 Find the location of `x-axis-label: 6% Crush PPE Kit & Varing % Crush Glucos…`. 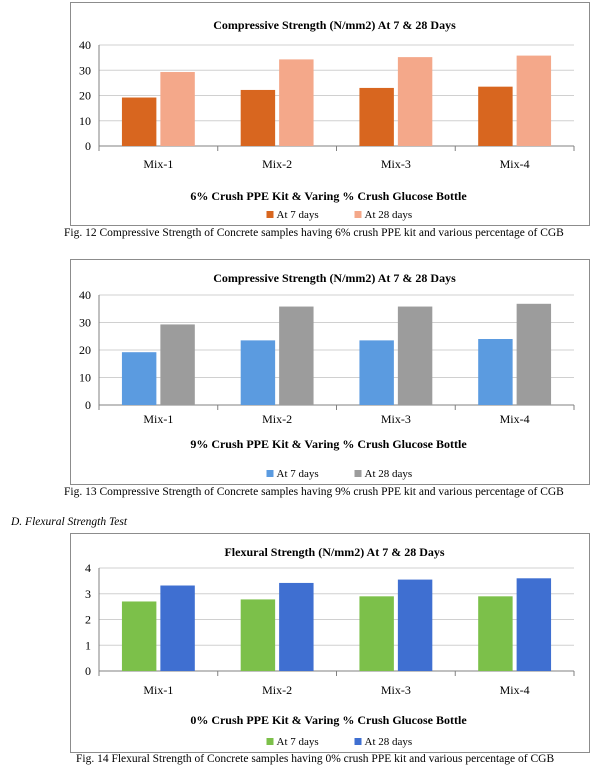

x-axis-label: 6% Crush PPE Kit & Varing % Crush Glucos… is located at coordinates (328, 196).